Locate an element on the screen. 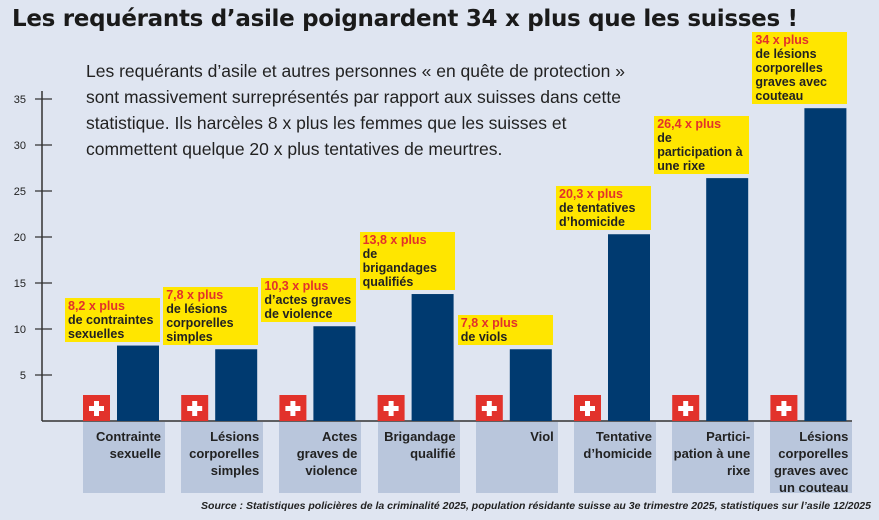 Image resolution: width=879 pixels, height=520 pixels. category-label: Actes graves de violence is located at coordinates (320, 457).